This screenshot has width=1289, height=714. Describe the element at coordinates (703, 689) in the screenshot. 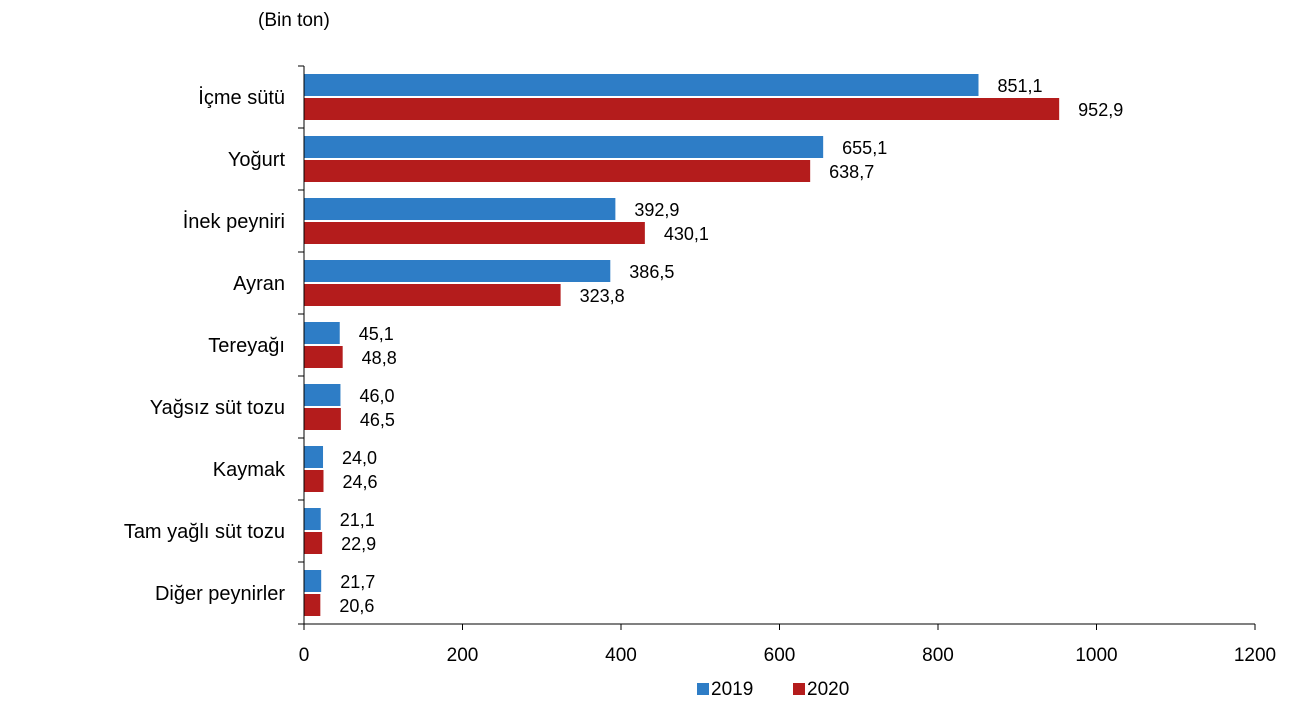

I see `legend-swatch-2019` at that location.